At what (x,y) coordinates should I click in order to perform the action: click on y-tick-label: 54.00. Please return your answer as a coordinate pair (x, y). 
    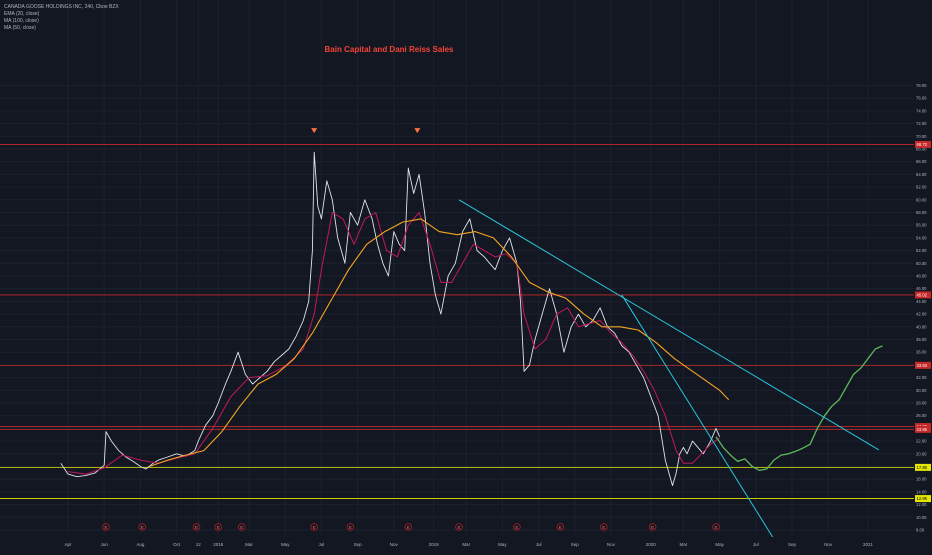
    Looking at the image, I should click on (921, 237).